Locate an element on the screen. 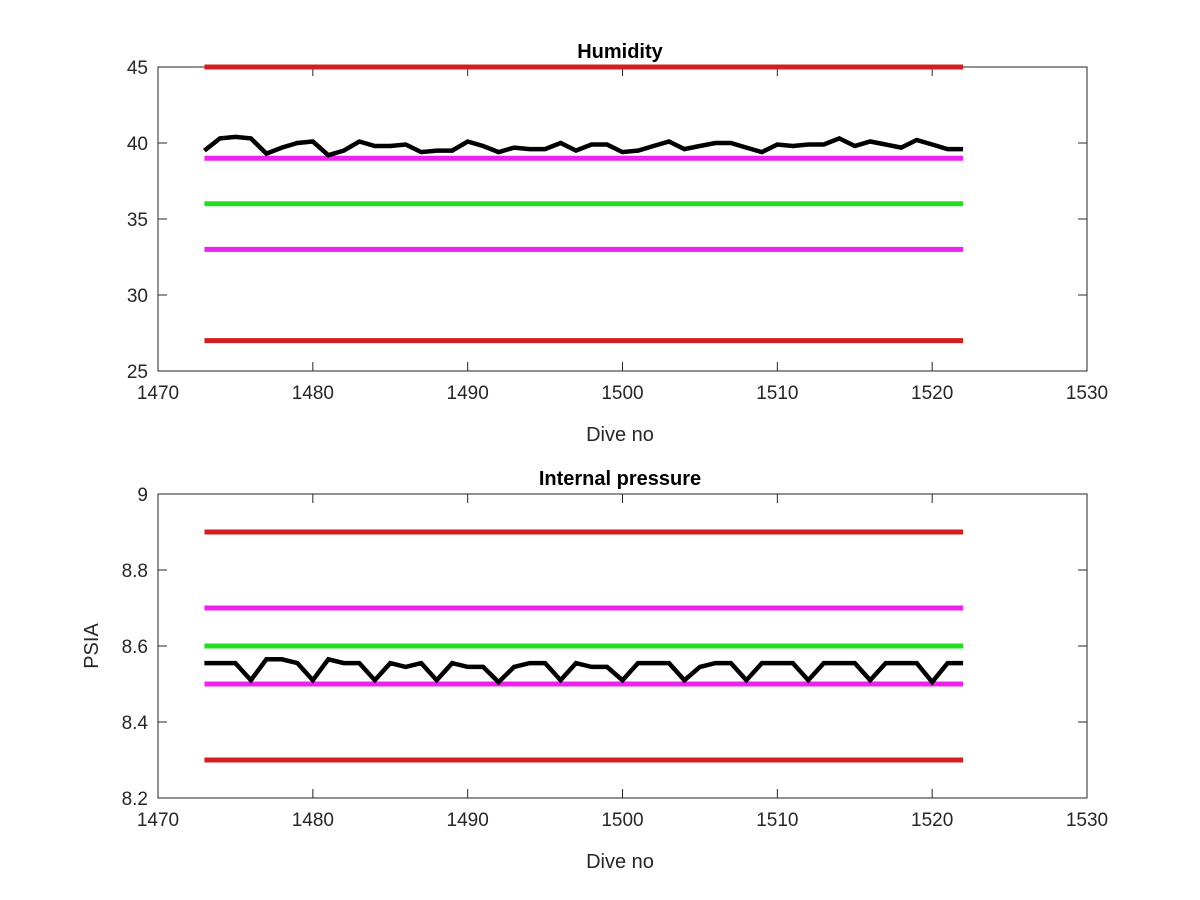 Image resolution: width=1200 pixels, height=900 pixels. humidity-x-tick-label: 1520 is located at coordinates (932, 393).